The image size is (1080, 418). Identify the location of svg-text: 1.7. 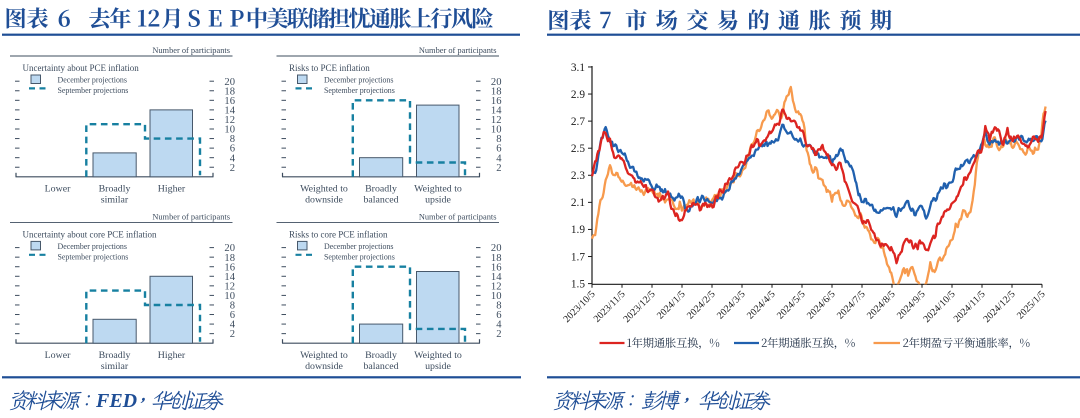
(578, 257).